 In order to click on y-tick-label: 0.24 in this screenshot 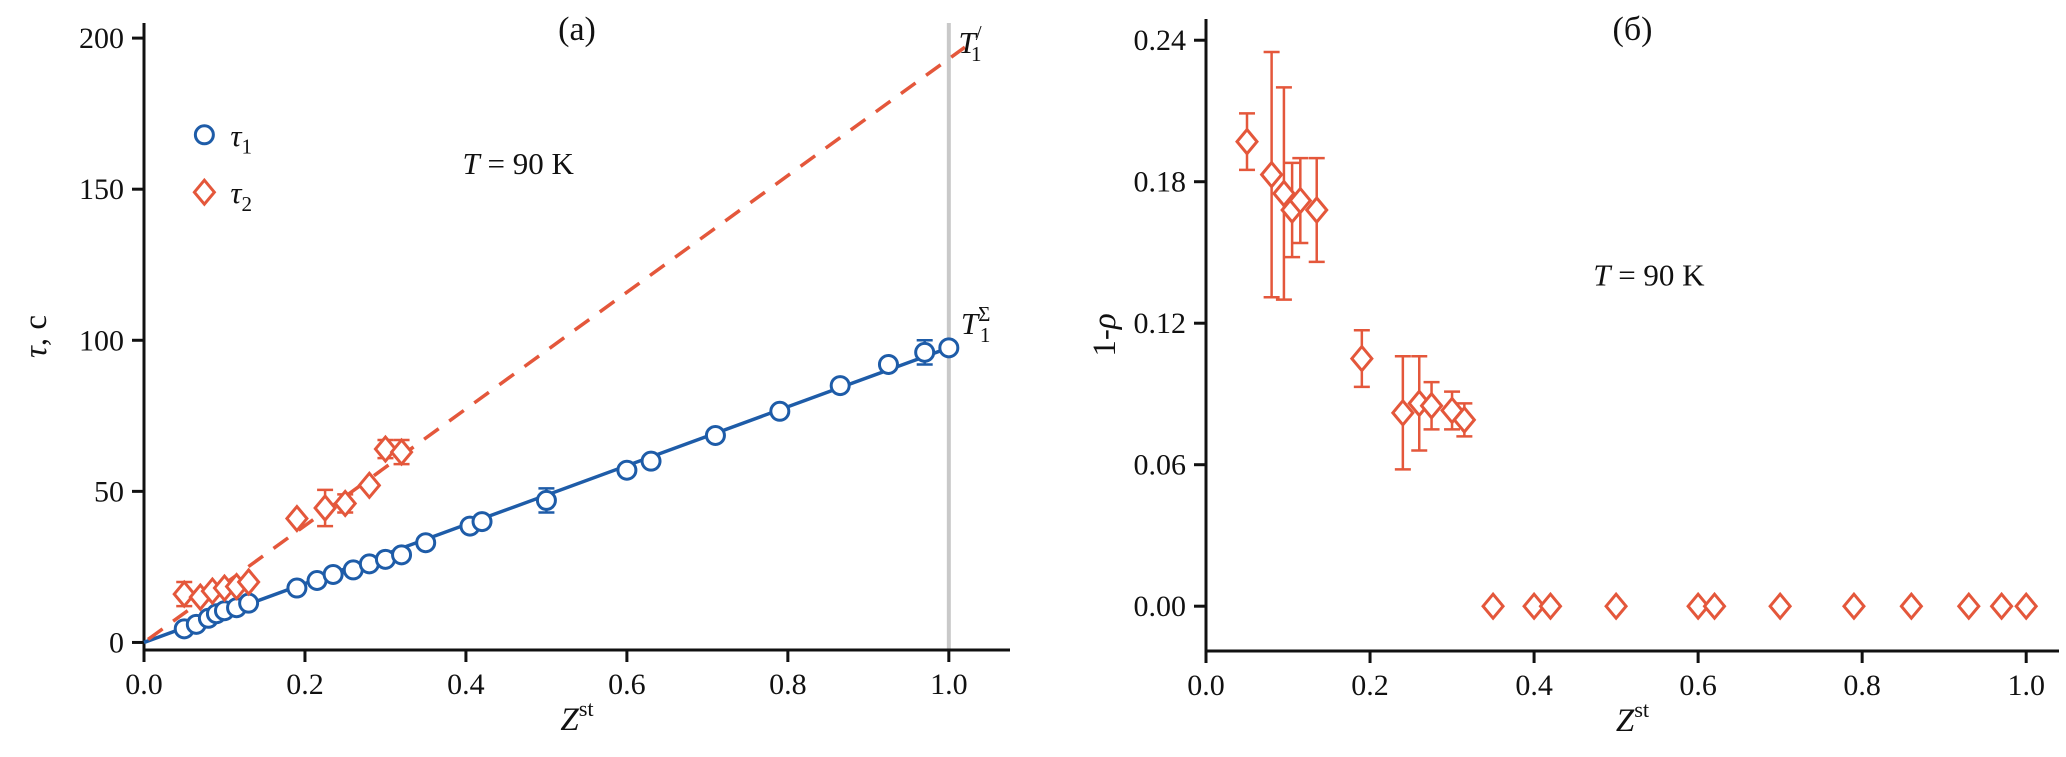, I will do `click(1160, 40)`.